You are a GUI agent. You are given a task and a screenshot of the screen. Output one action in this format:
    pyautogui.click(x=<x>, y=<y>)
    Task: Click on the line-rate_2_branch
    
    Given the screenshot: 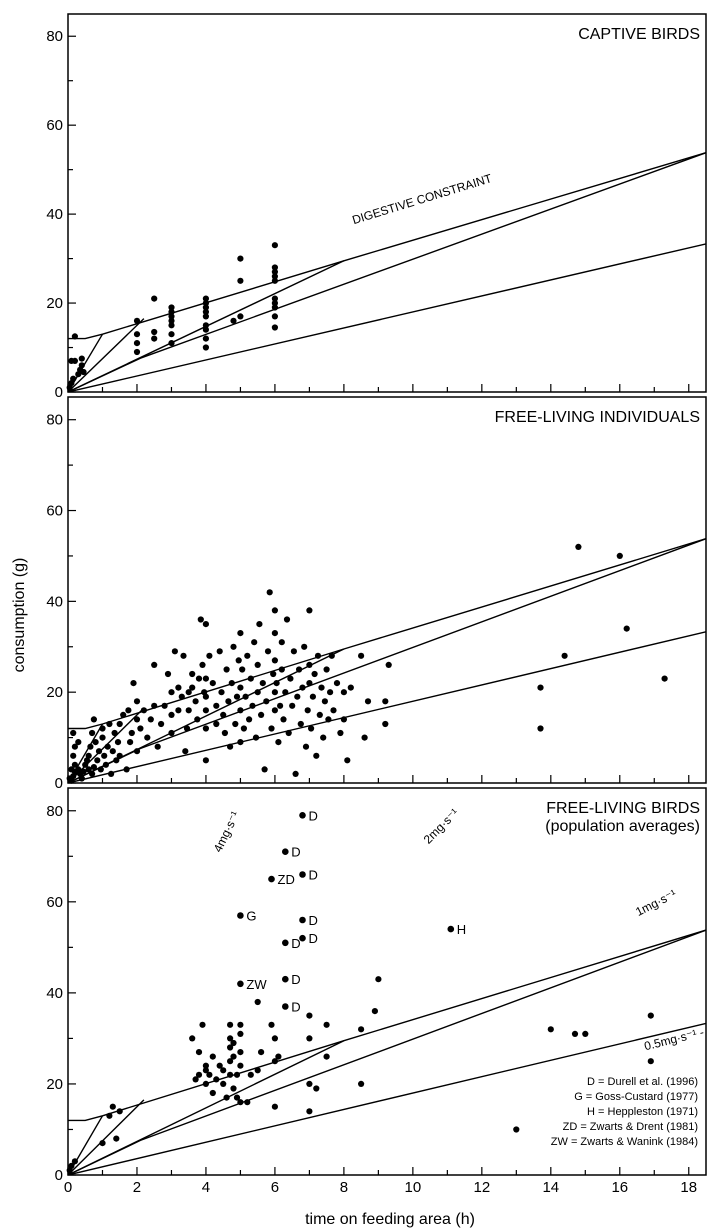 What is the action you would take?
    pyautogui.click(x=206, y=1107)
    